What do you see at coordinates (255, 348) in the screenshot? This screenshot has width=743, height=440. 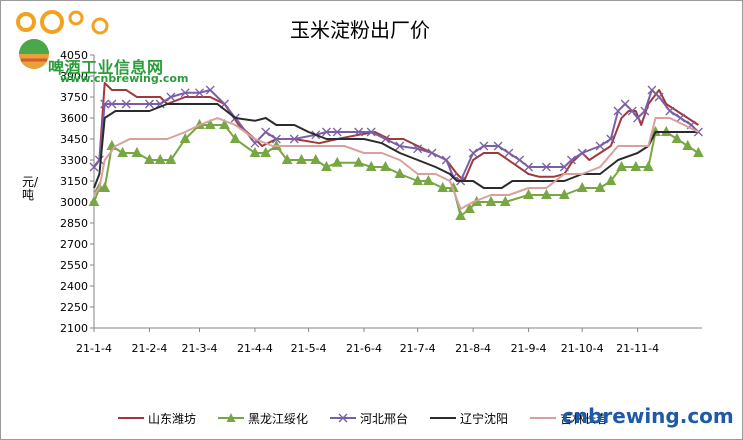 I see `x-tick-label: 21-4-4` at bounding box center [255, 348].